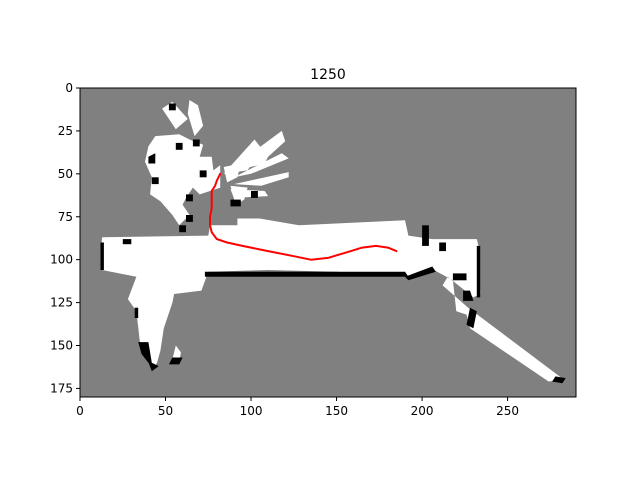 This screenshot has height=480, width=640. What do you see at coordinates (65, 131) in the screenshot?
I see `y-tick-label: 25` at bounding box center [65, 131].